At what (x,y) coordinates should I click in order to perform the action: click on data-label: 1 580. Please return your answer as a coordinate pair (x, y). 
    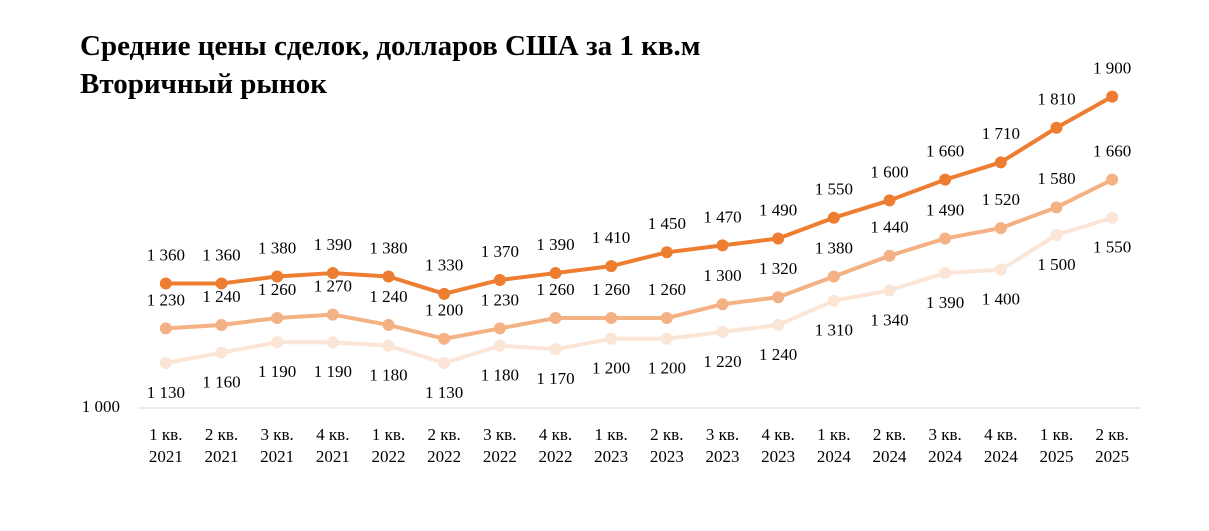
    Looking at the image, I should click on (1056, 178).